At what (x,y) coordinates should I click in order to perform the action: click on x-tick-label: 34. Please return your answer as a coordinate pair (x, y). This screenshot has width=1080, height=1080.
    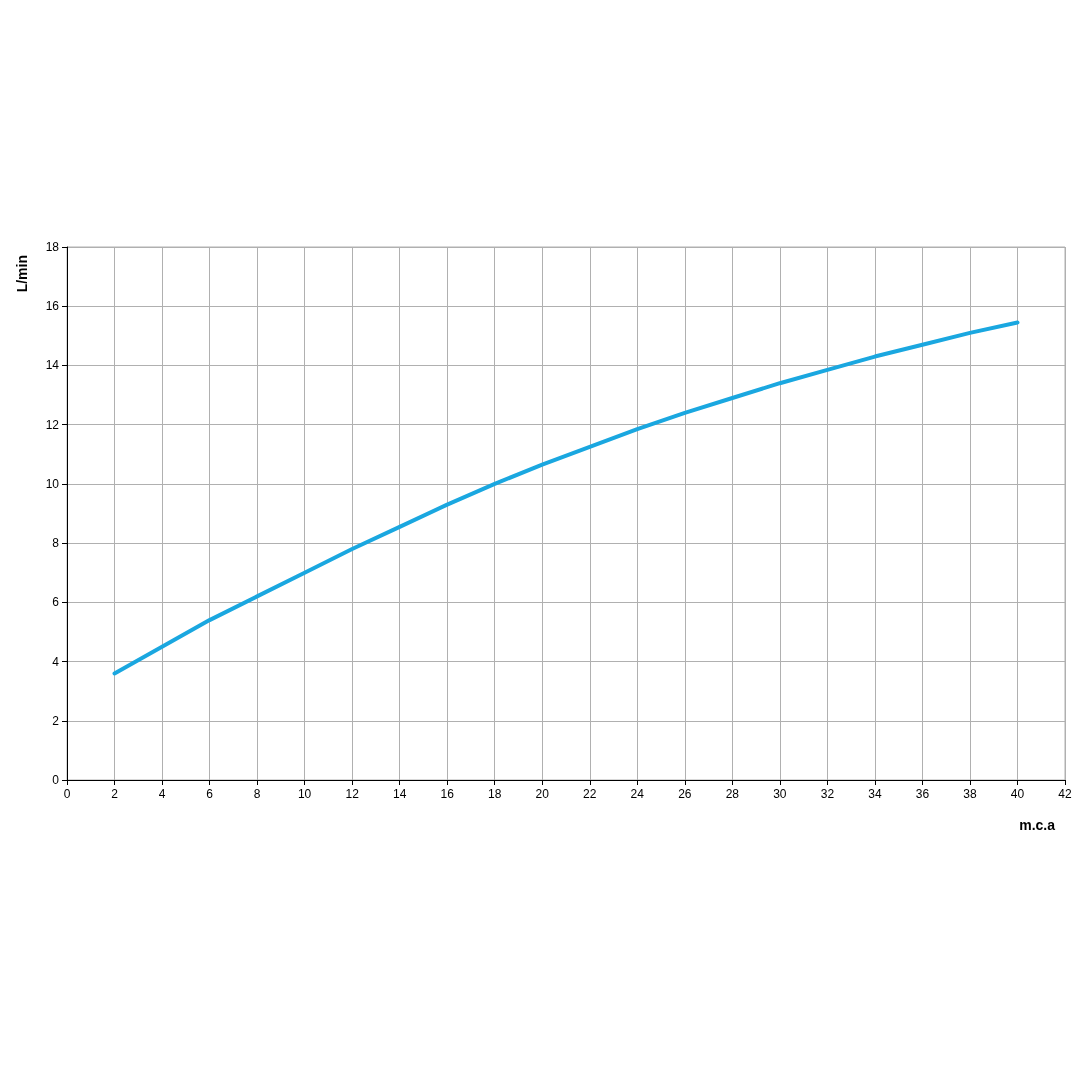
    Looking at the image, I should click on (875, 794).